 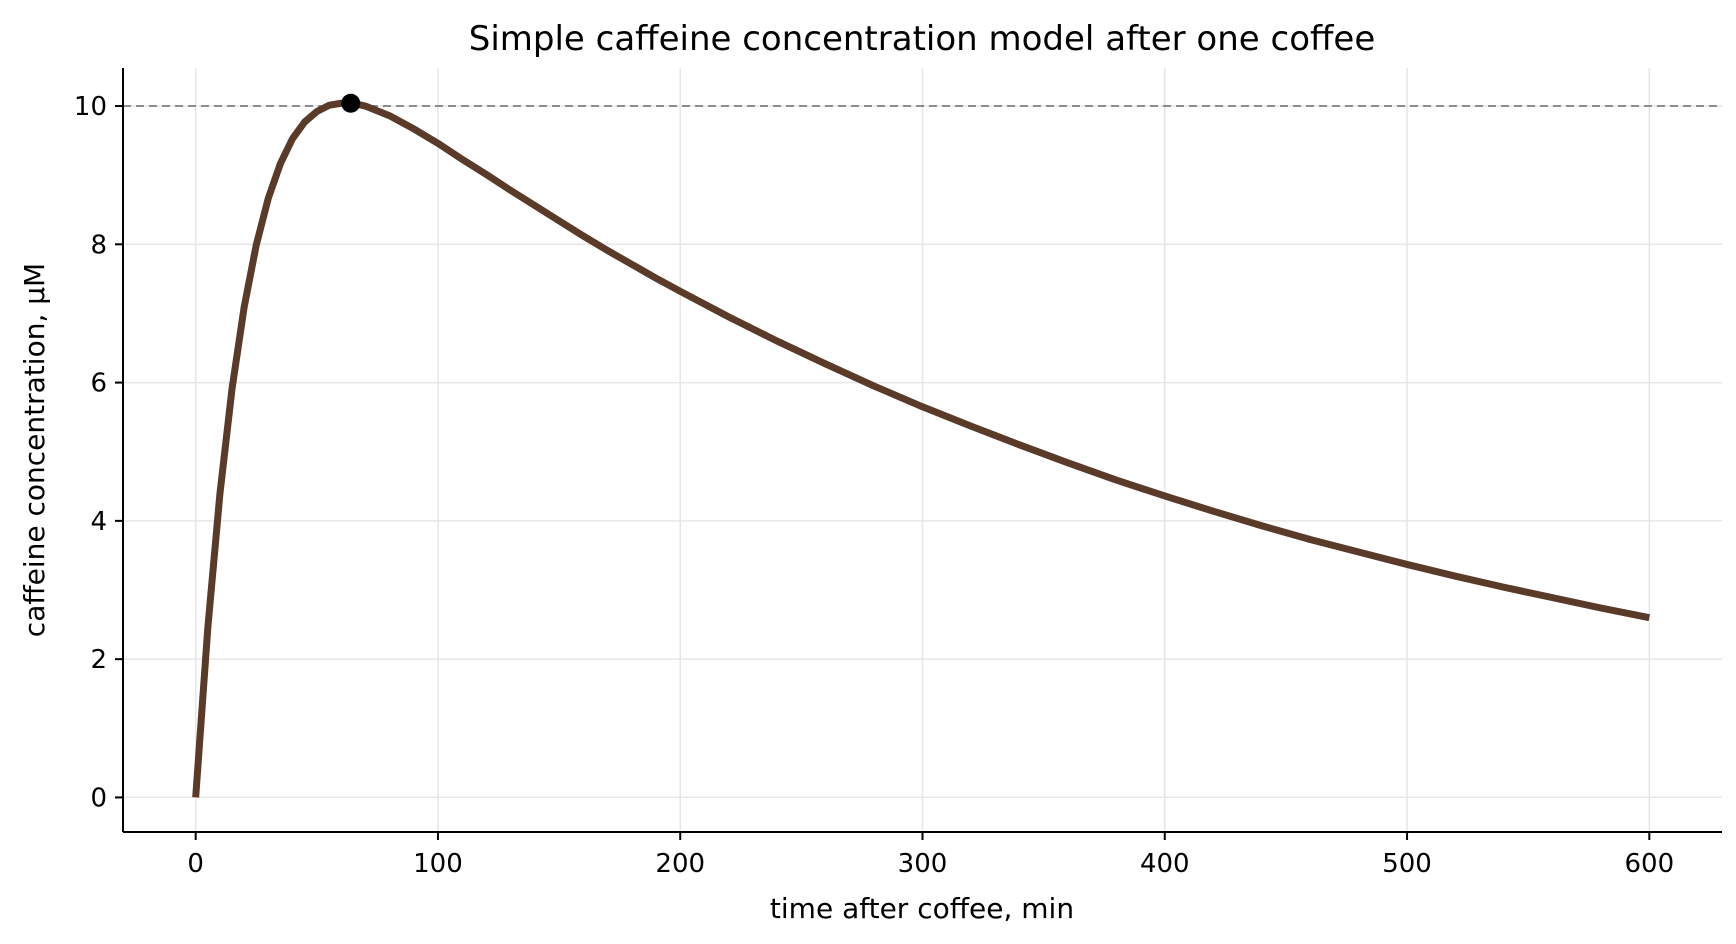 I want to click on y-tick-label: 6, so click(x=98, y=384).